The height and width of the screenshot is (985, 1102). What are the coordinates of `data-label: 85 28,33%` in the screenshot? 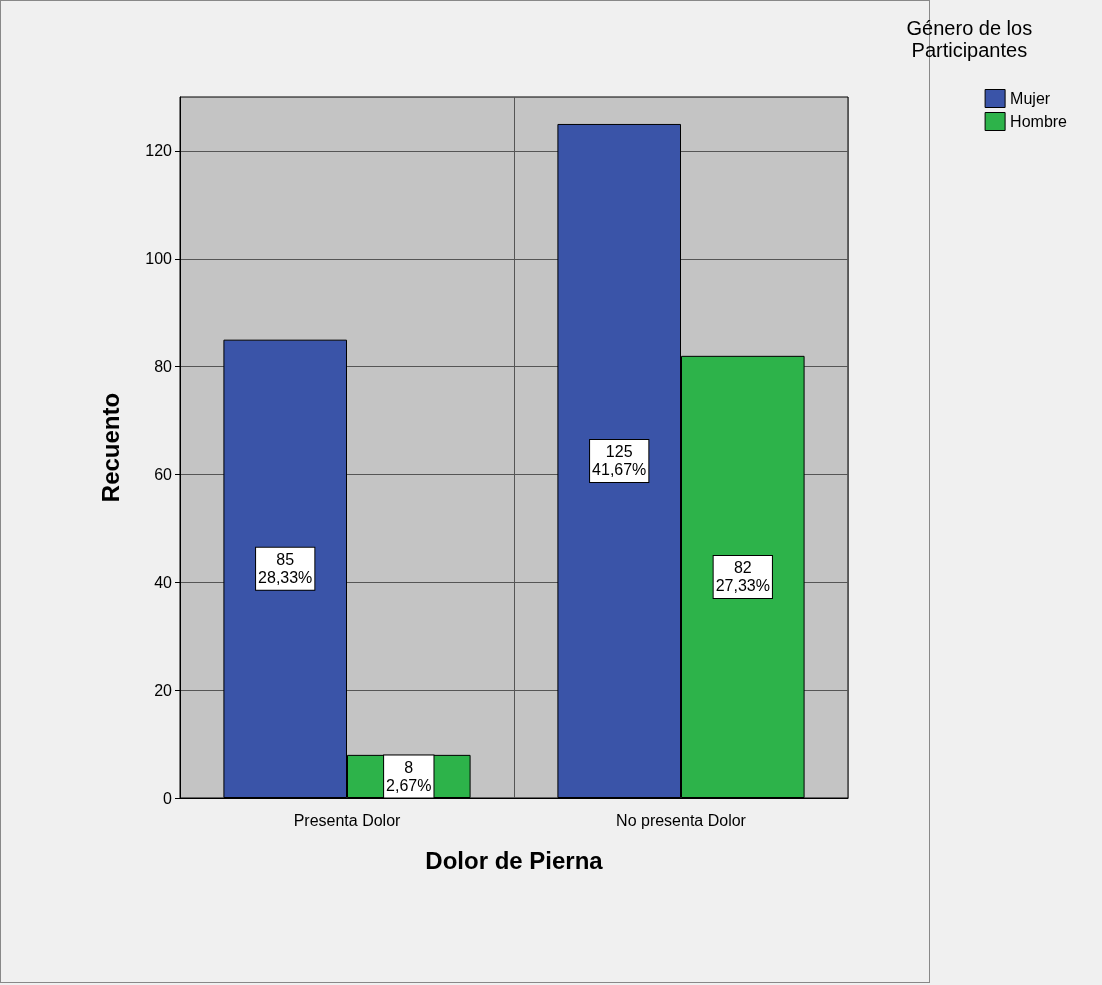 It's located at (285, 569).